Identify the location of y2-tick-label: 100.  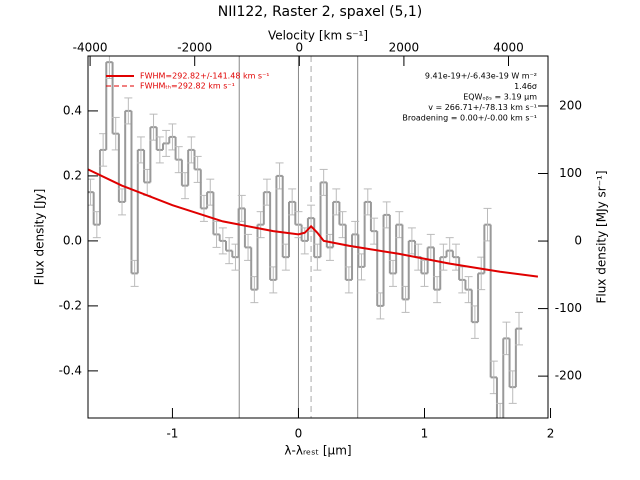
(570, 173).